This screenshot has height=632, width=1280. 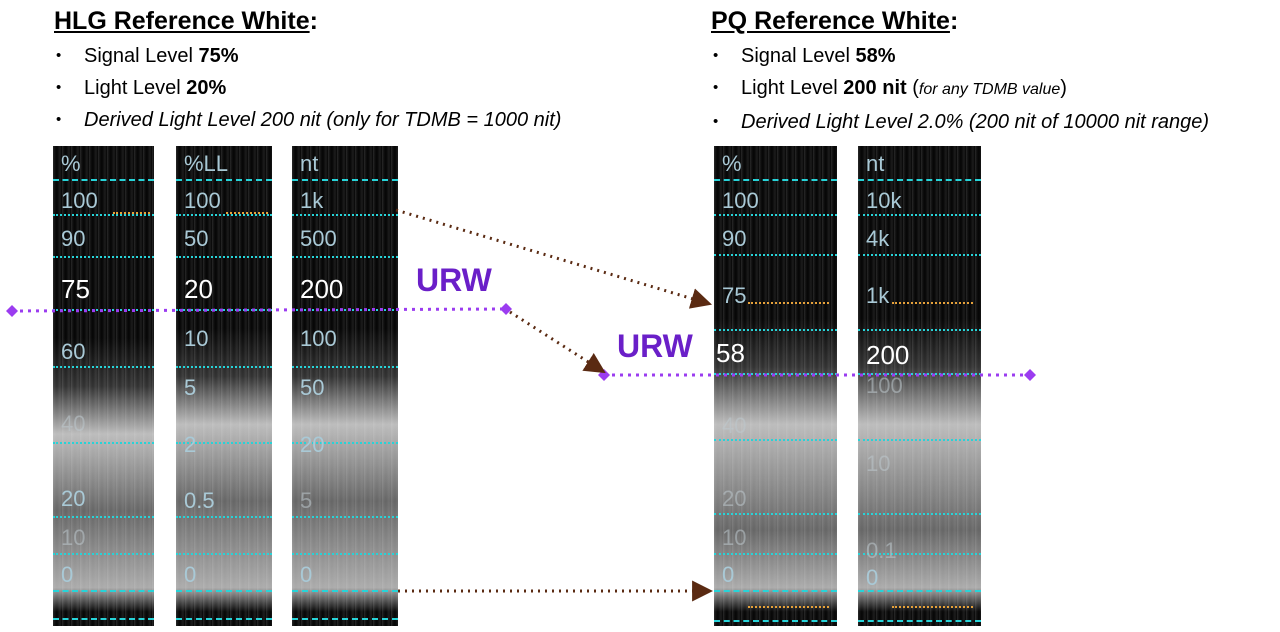 What do you see at coordinates (960, 56) in the screenshot?
I see `pq-bullet-signal-level: Signal Level 58%` at bounding box center [960, 56].